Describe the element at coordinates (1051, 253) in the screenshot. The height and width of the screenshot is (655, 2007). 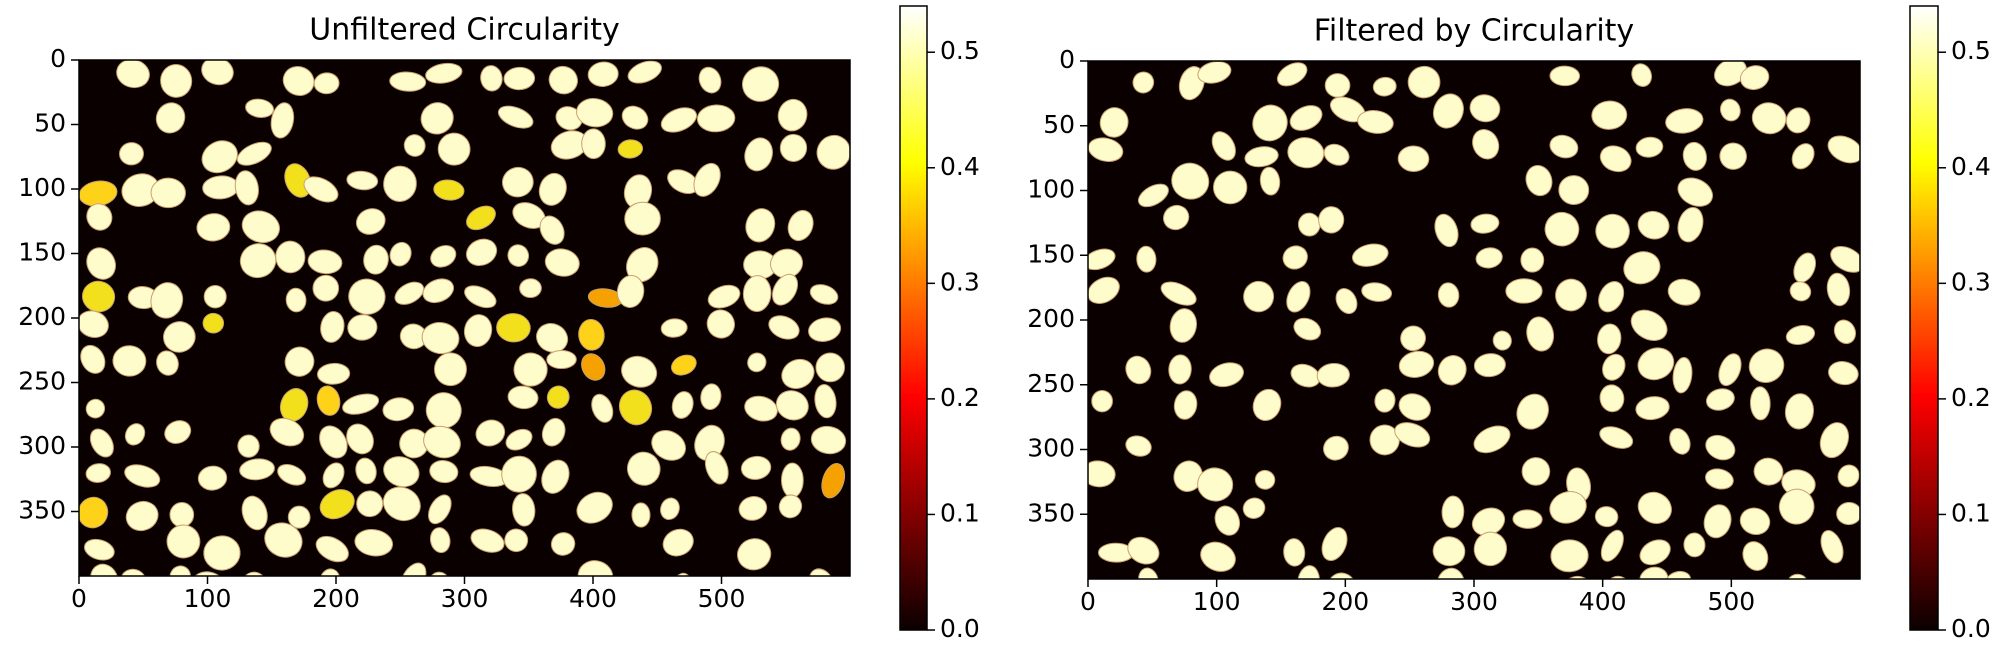
I see `y-tick-label: 150` at that location.